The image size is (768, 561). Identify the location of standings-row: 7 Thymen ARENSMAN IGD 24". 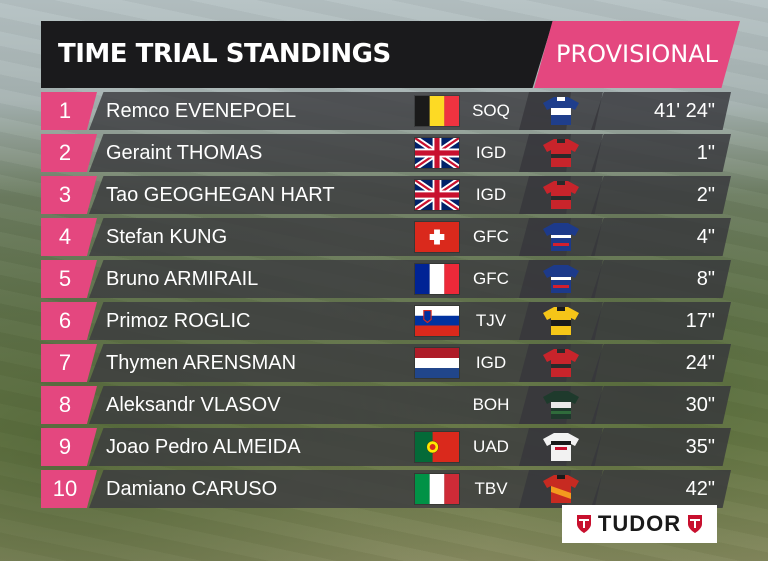
(386, 363).